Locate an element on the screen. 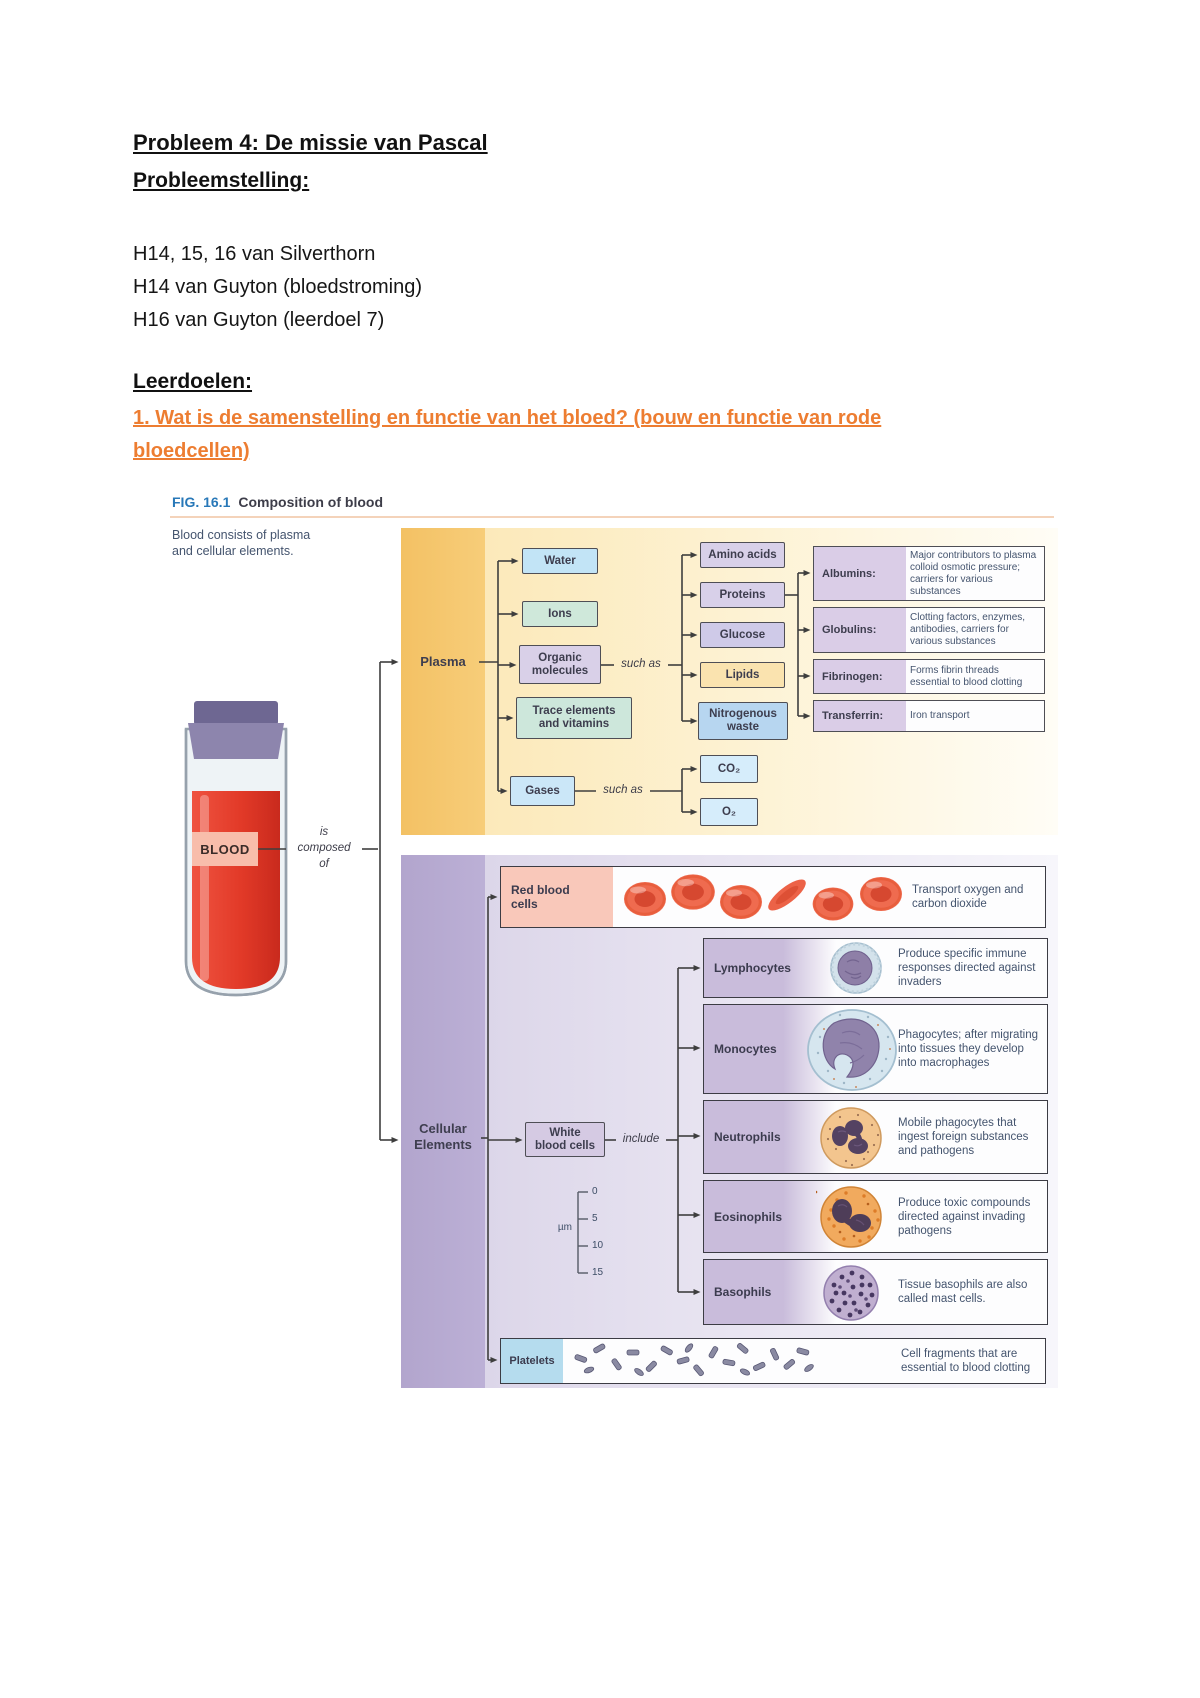 The width and height of the screenshot is (1200, 1698). scale-tick-15: 15 is located at coordinates (598, 1272).